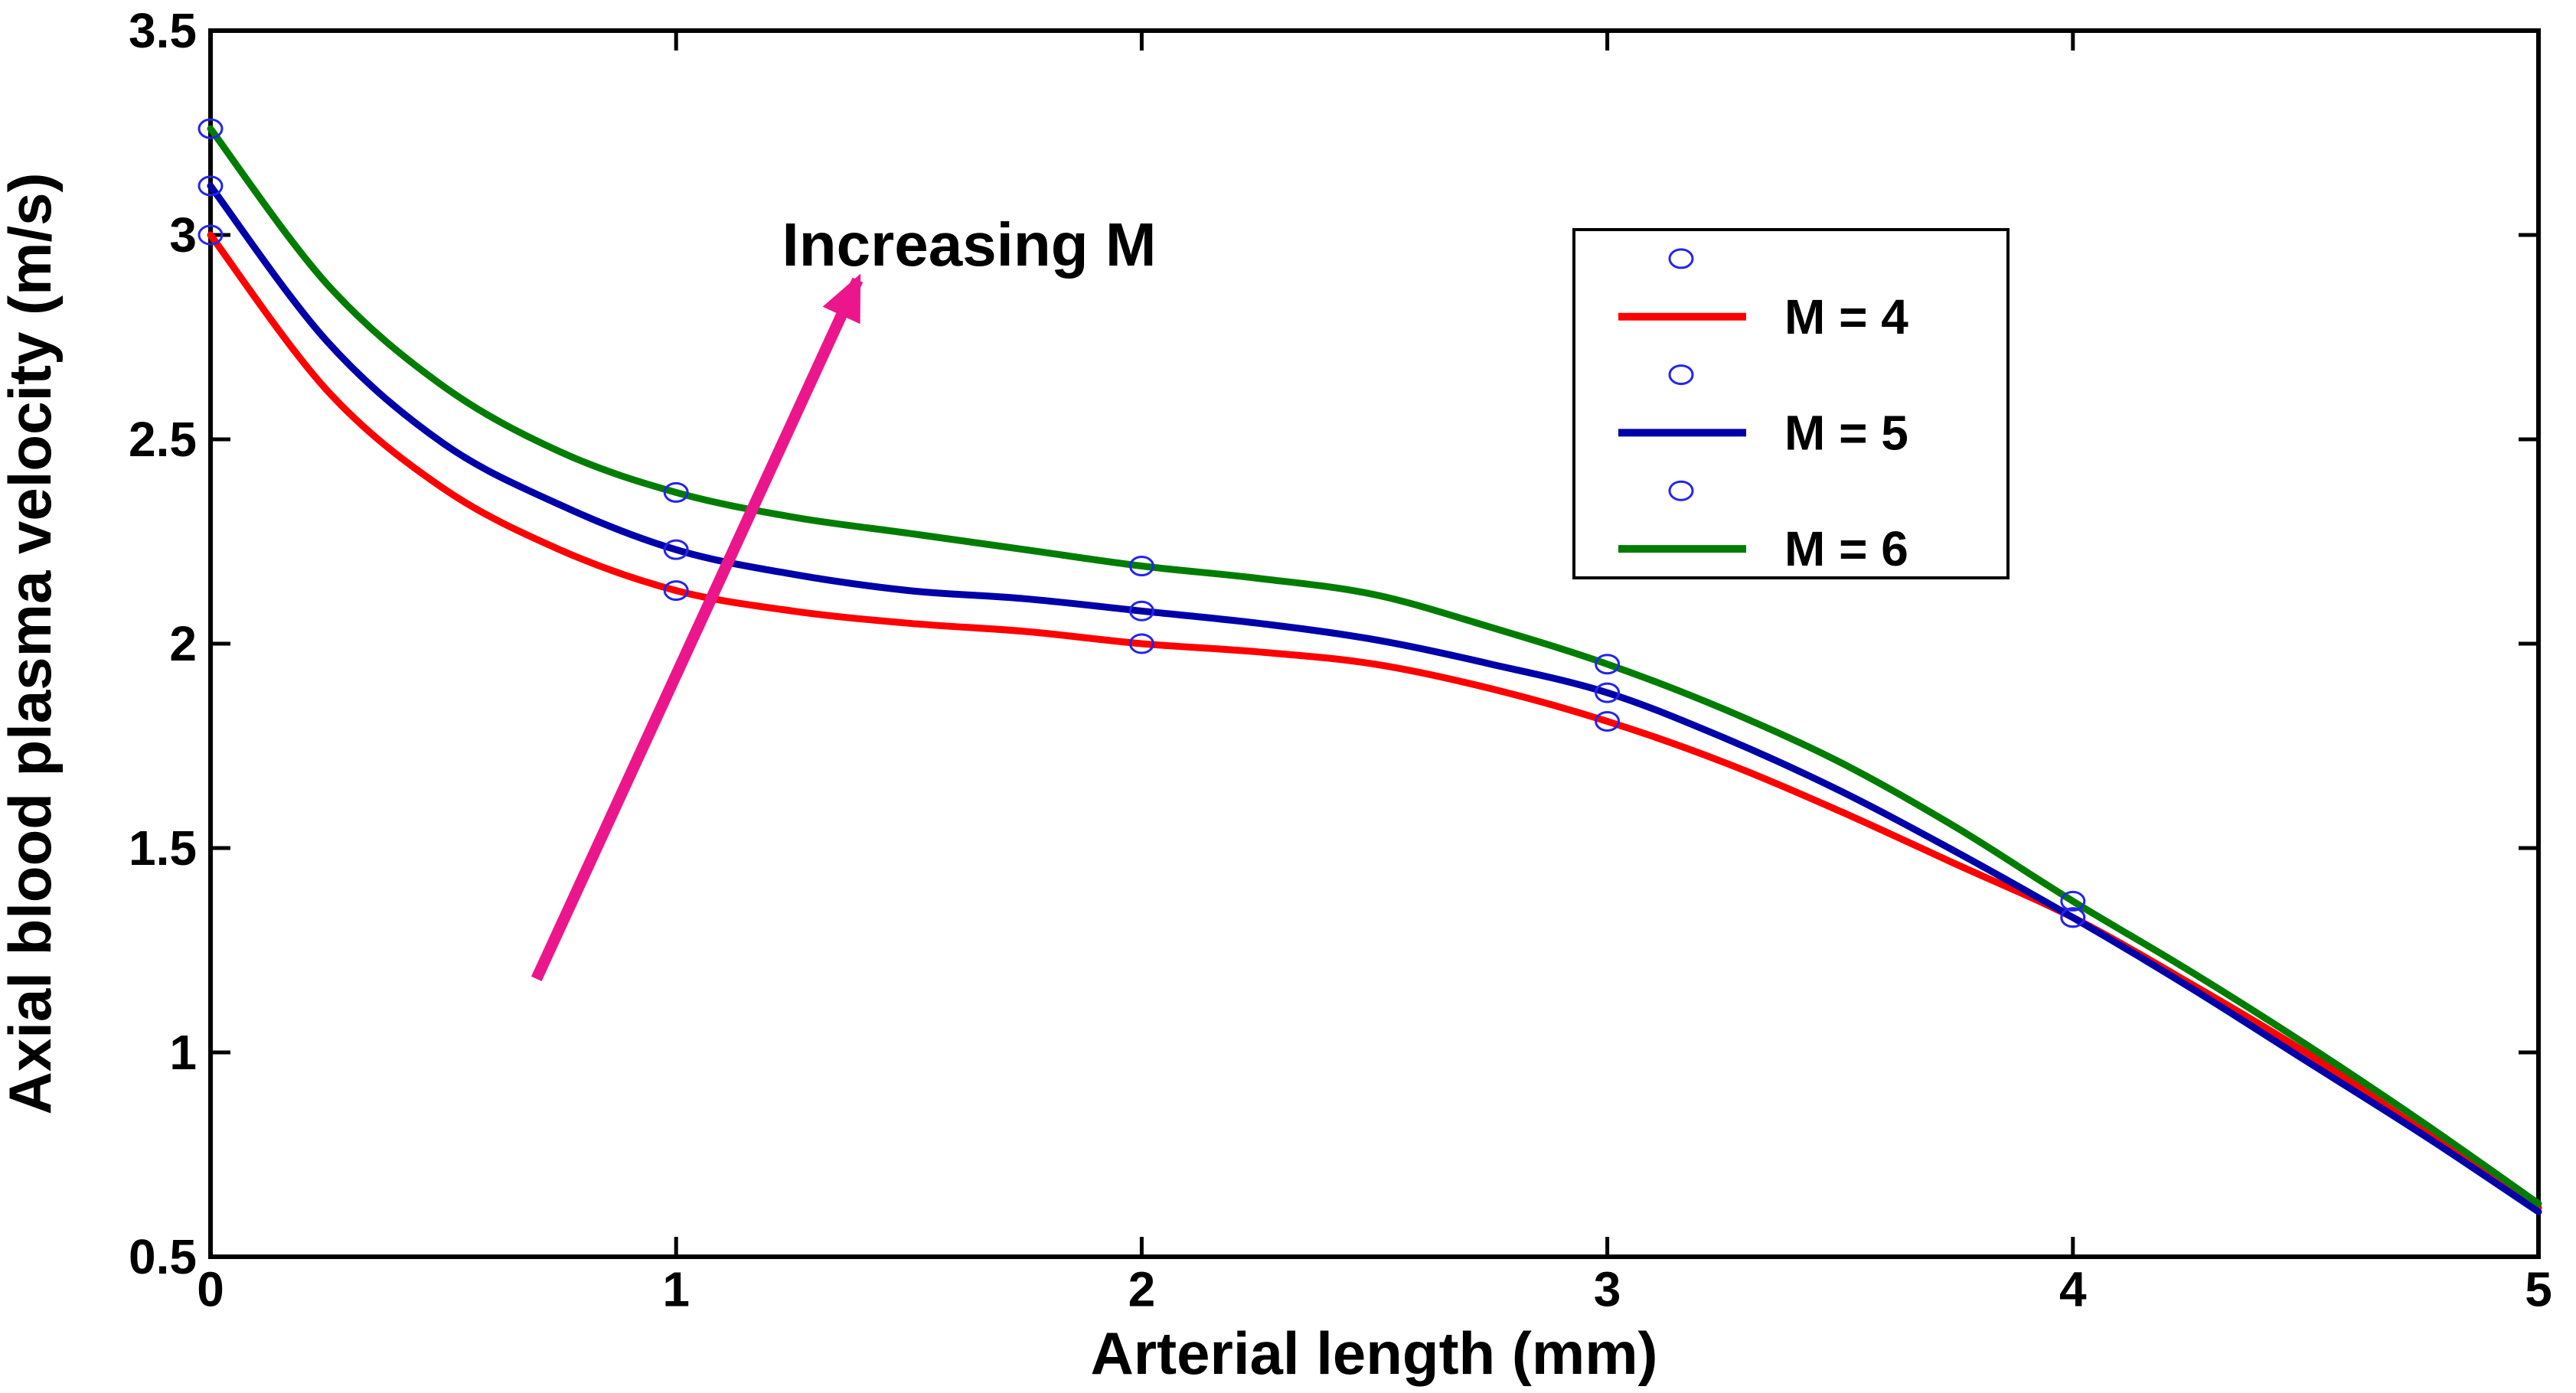  What do you see at coordinates (163, 30) in the screenshot?
I see `y-tick-label: 3.5` at bounding box center [163, 30].